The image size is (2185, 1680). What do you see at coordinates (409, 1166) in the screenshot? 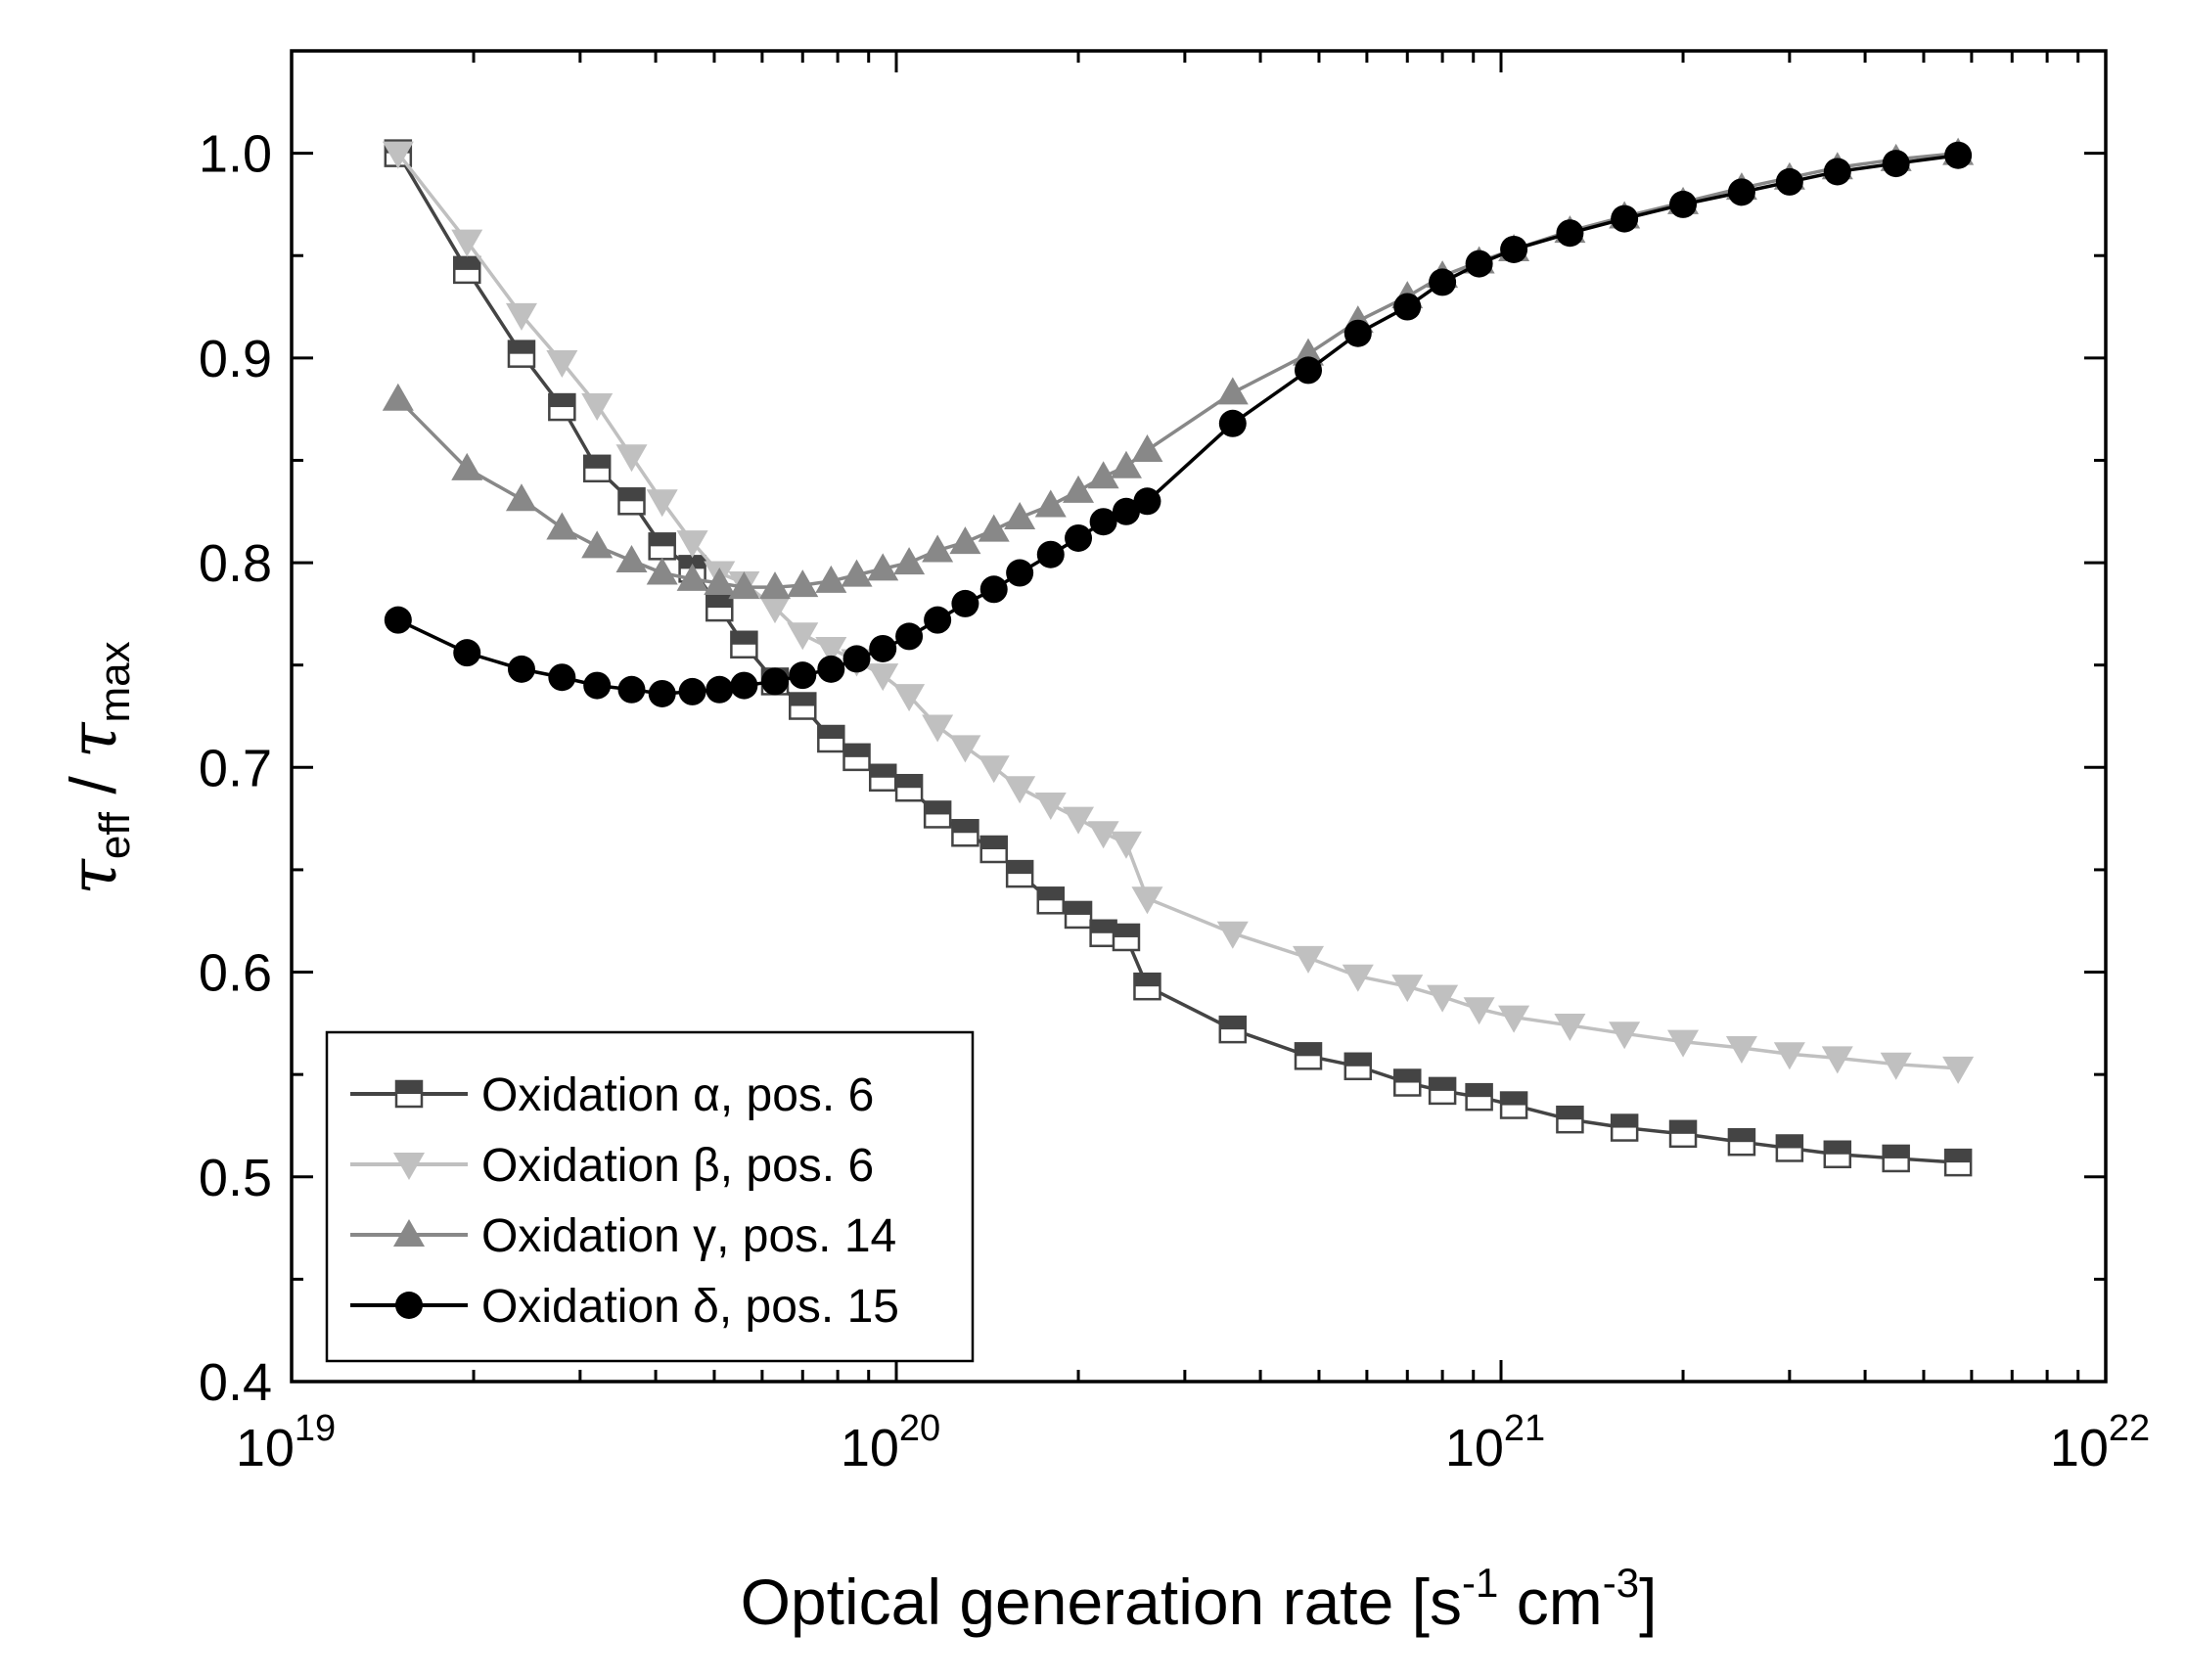
I see `legend-marker-shape` at bounding box center [409, 1166].